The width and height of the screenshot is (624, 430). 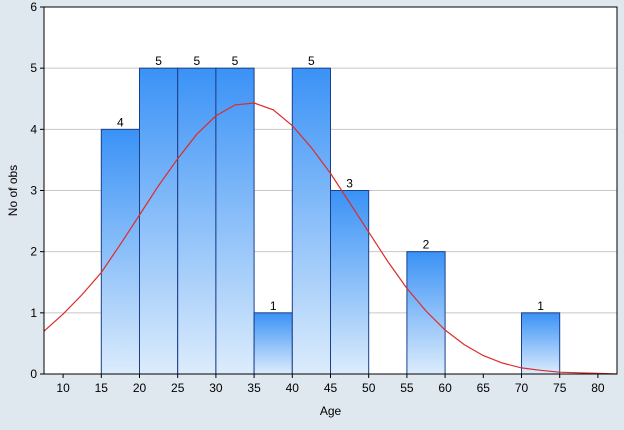 I want to click on x-tick-label: 40, so click(x=293, y=388).